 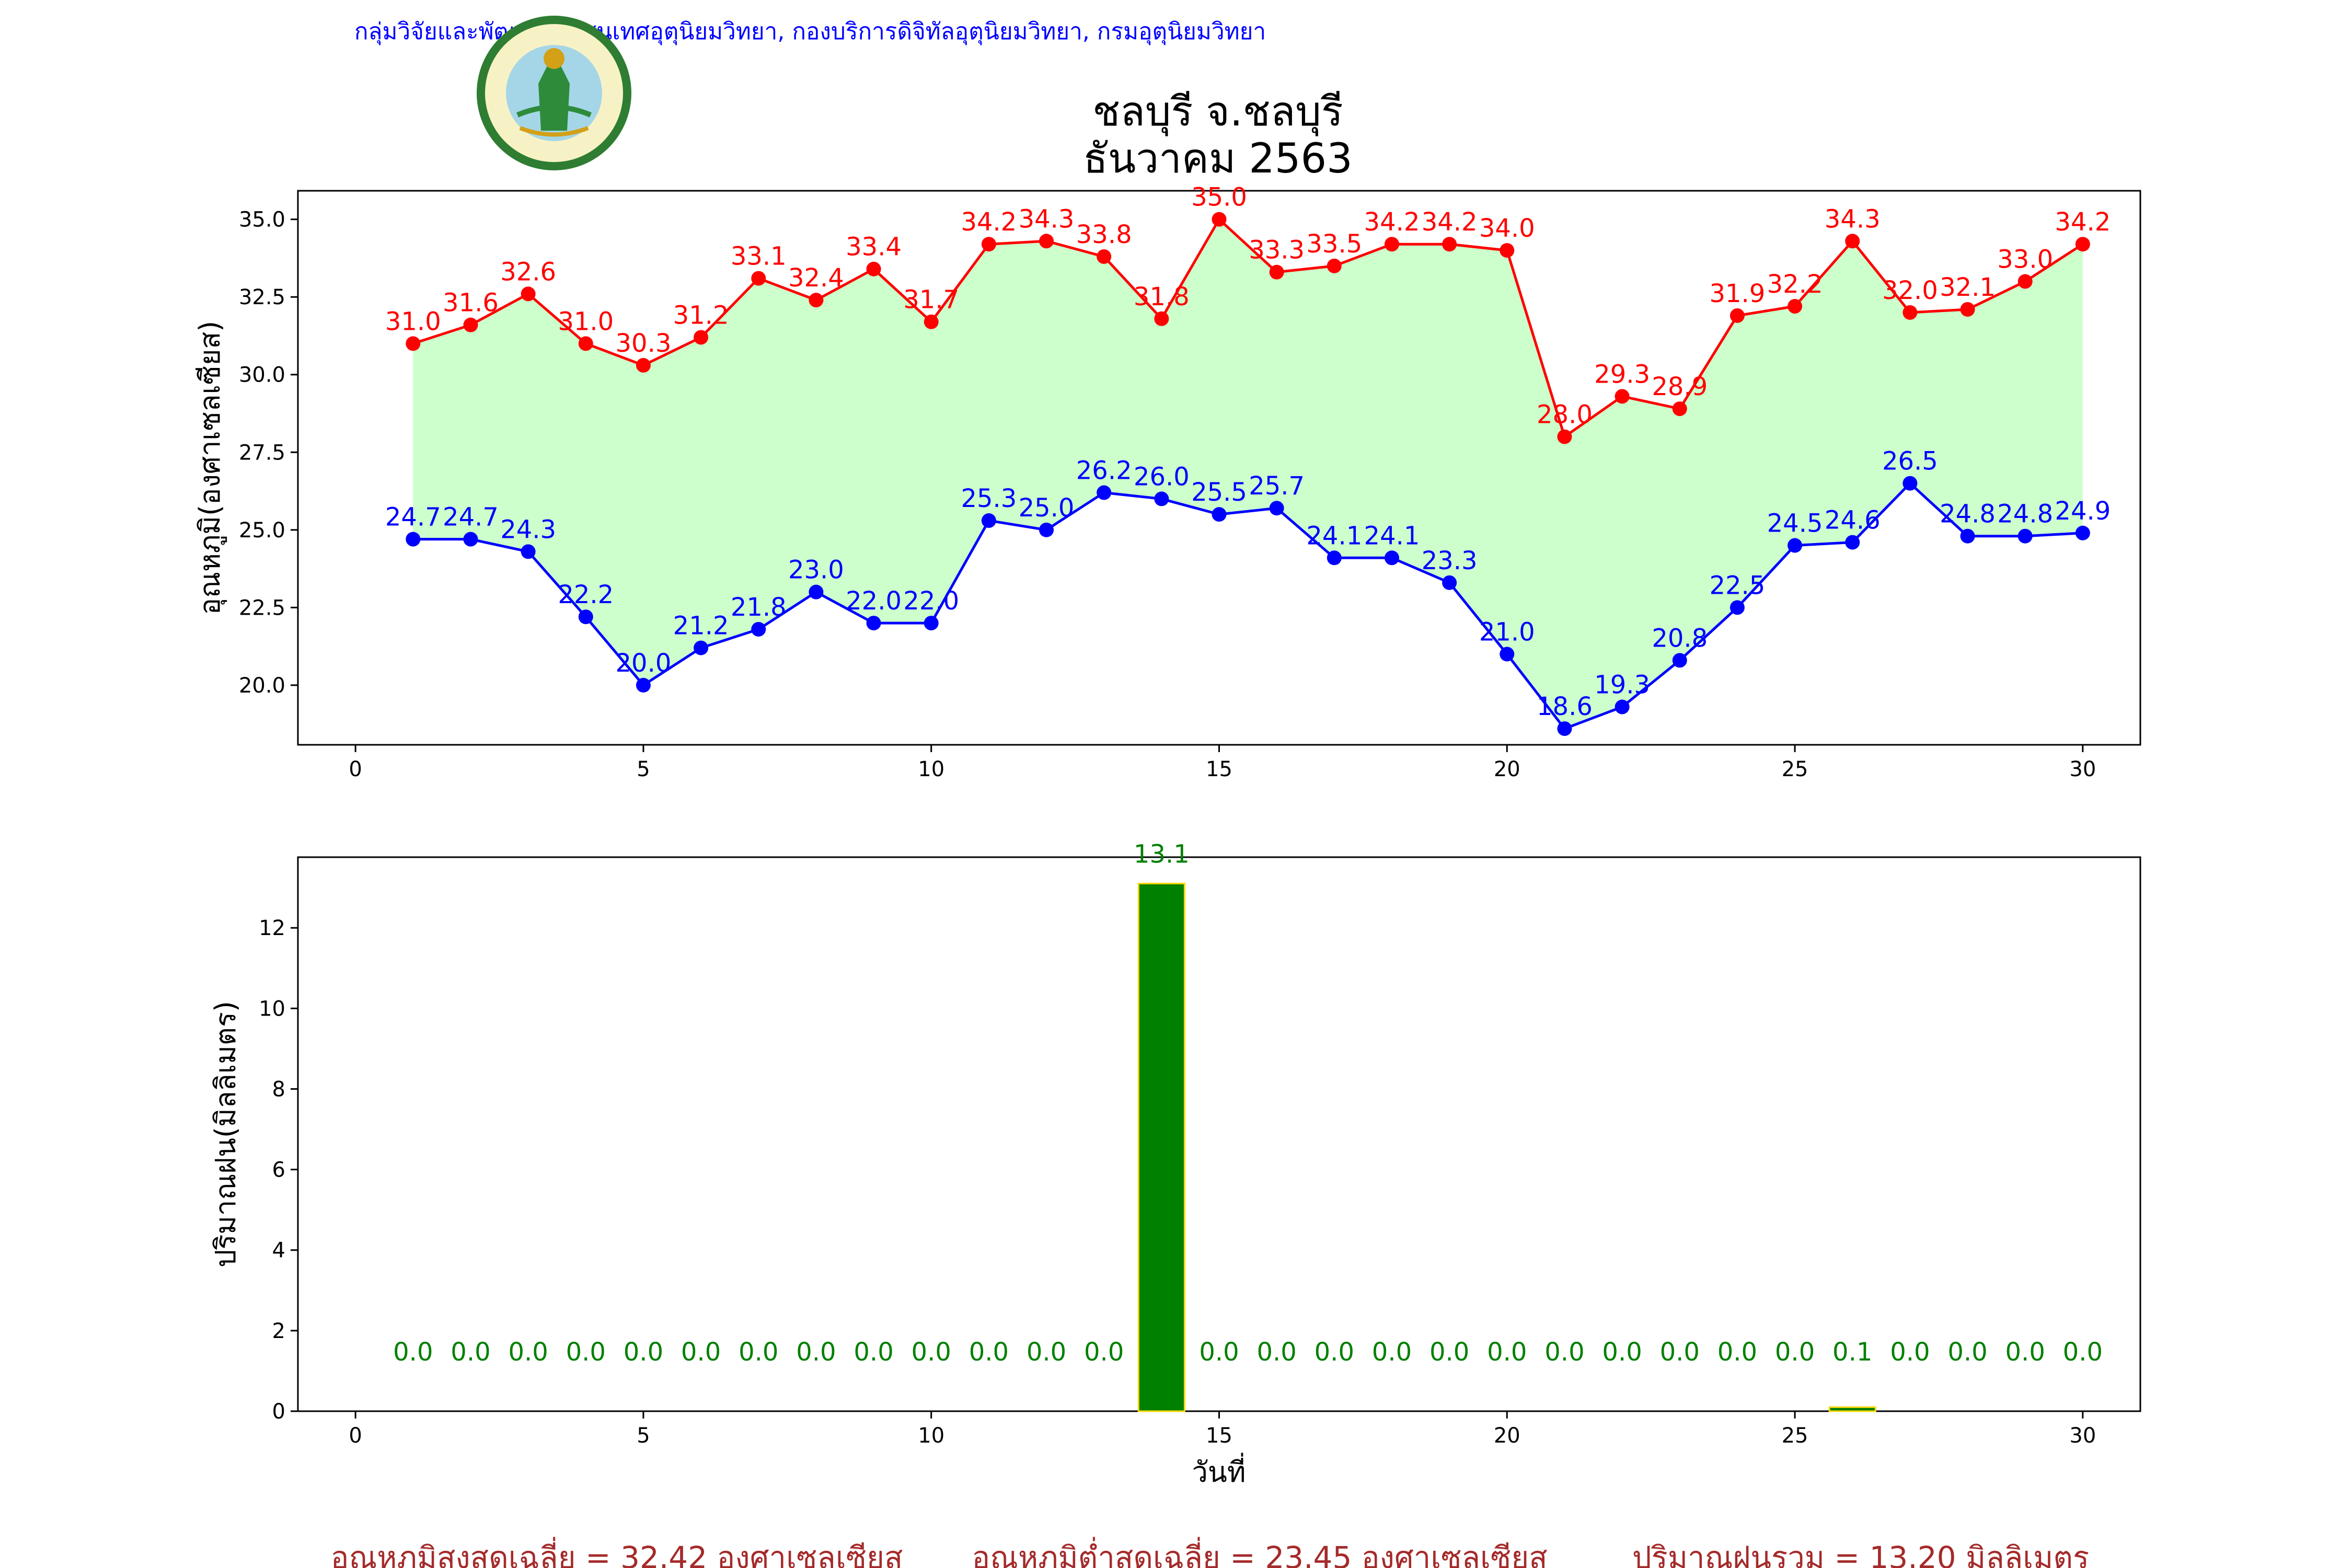 I want to click on max-temperature-label: 29.3, so click(x=1622, y=374).